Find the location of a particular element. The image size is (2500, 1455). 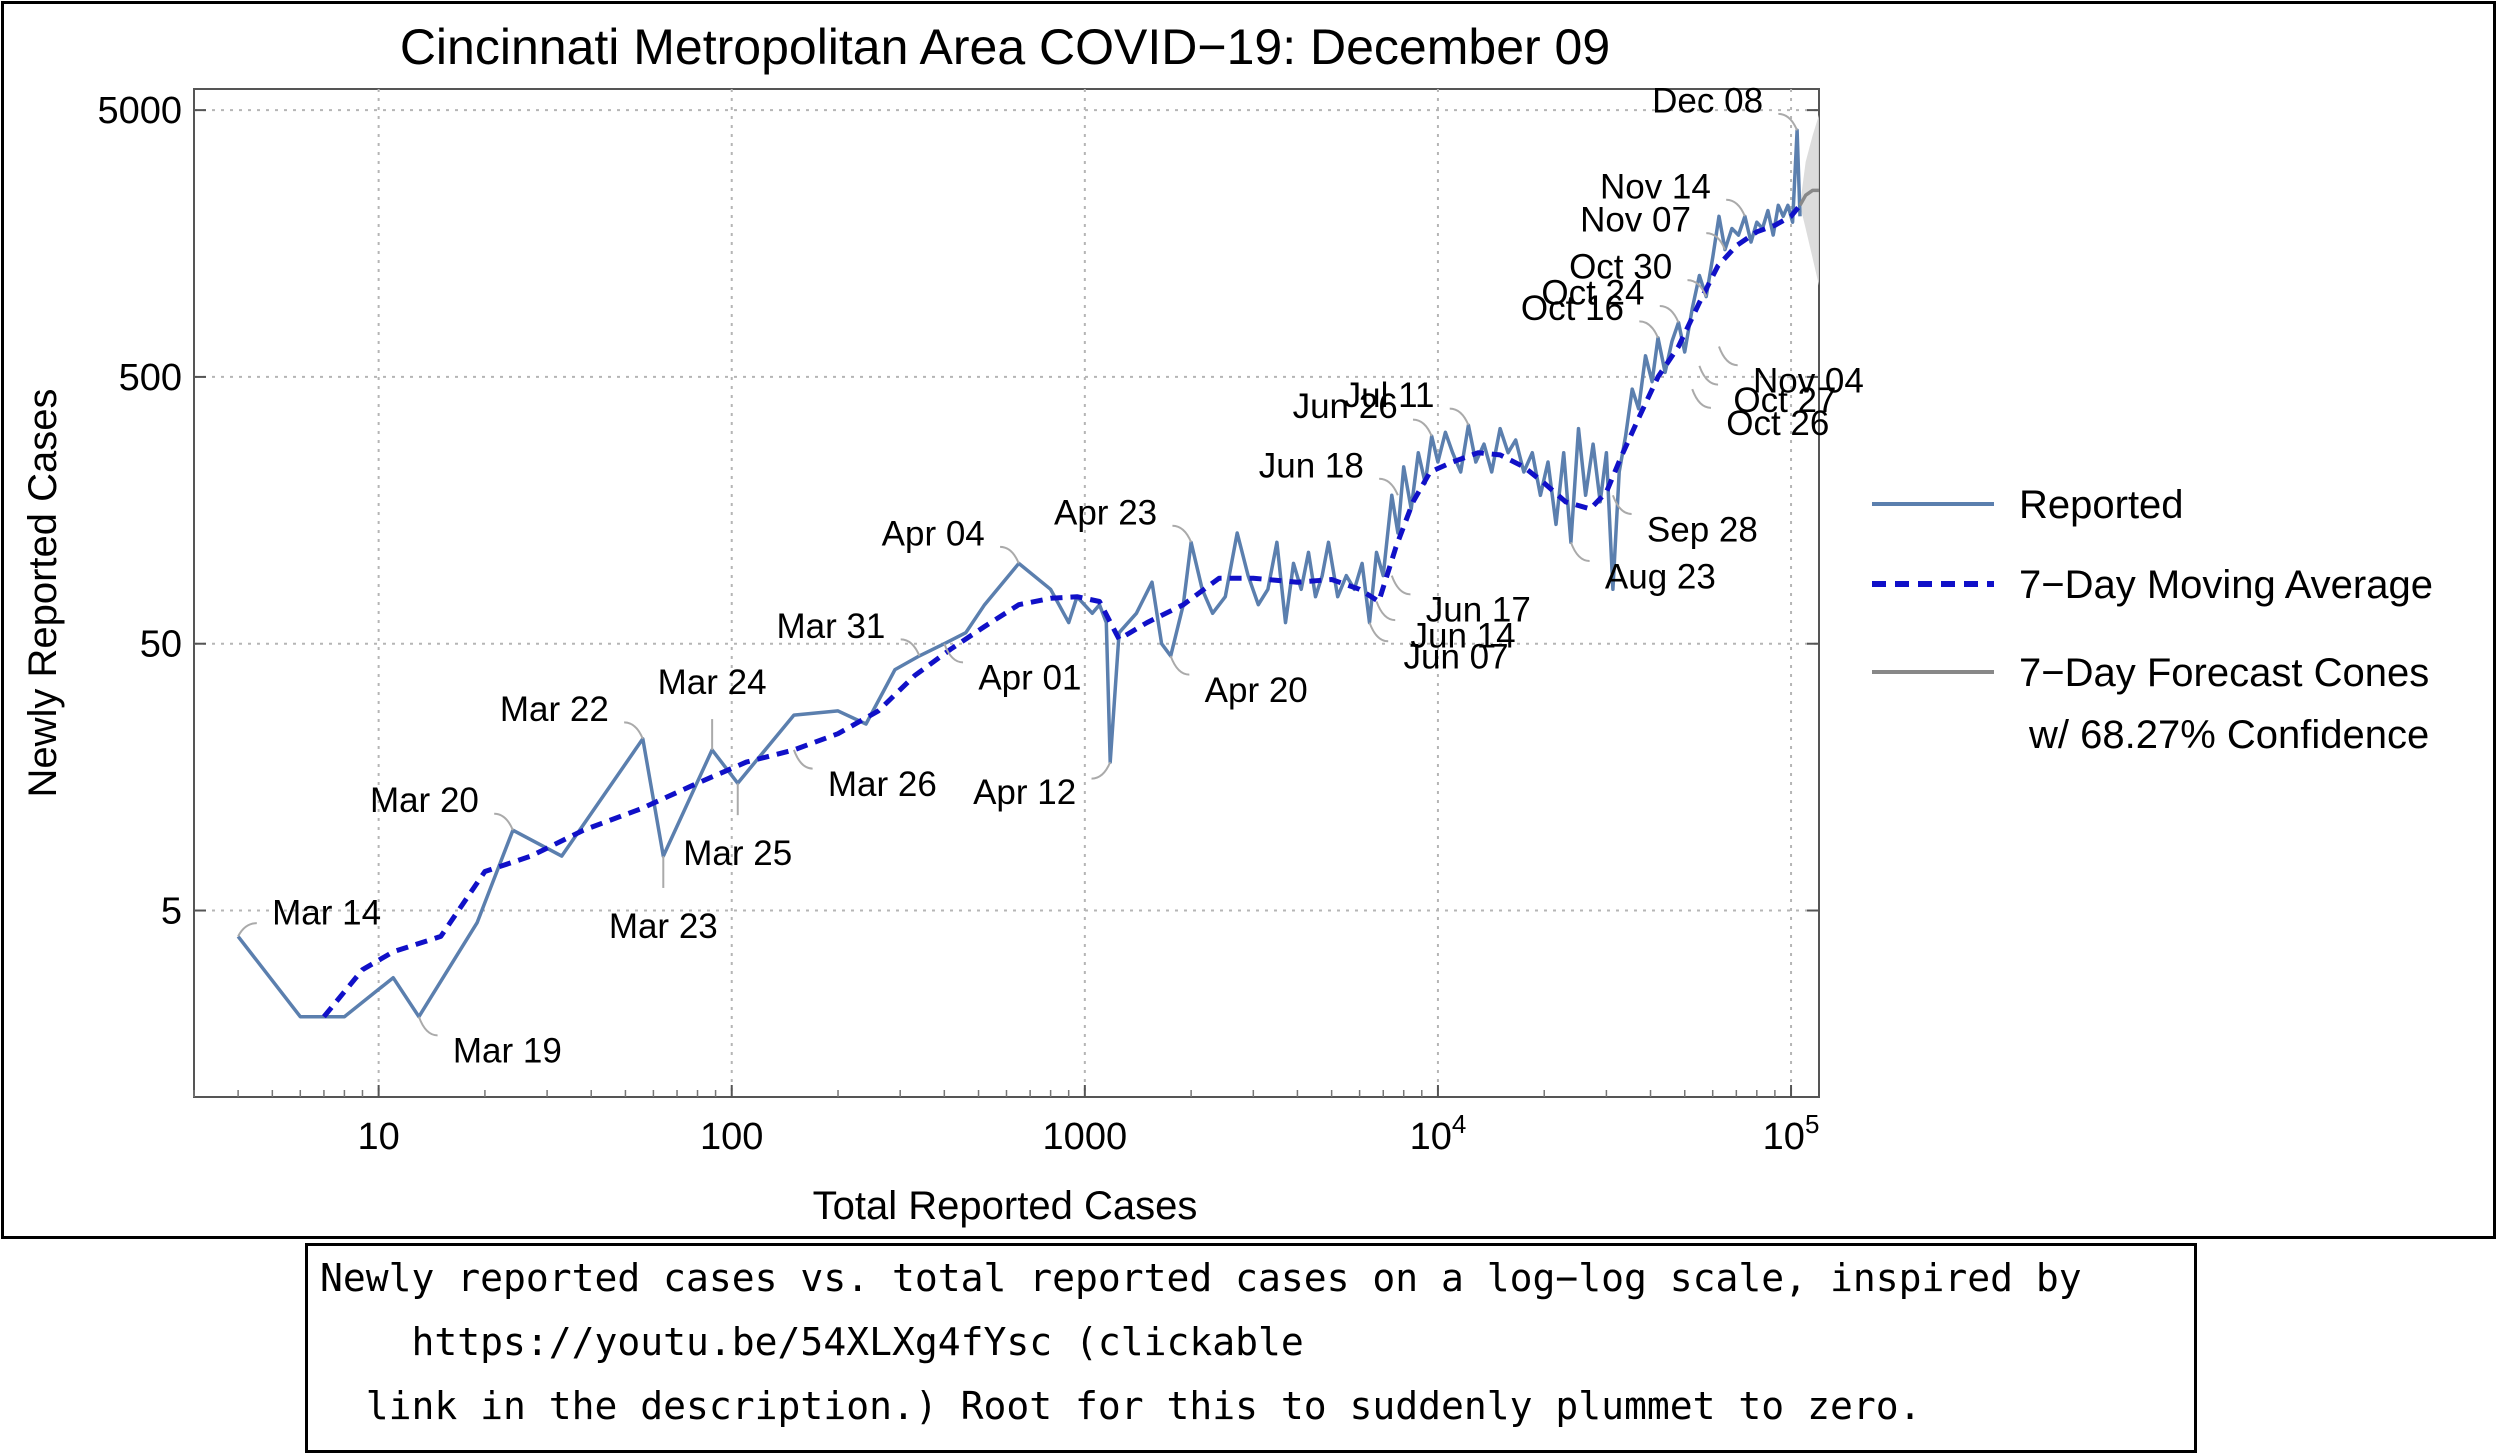

x-tick-label: 1000 is located at coordinates (1085, 1137).